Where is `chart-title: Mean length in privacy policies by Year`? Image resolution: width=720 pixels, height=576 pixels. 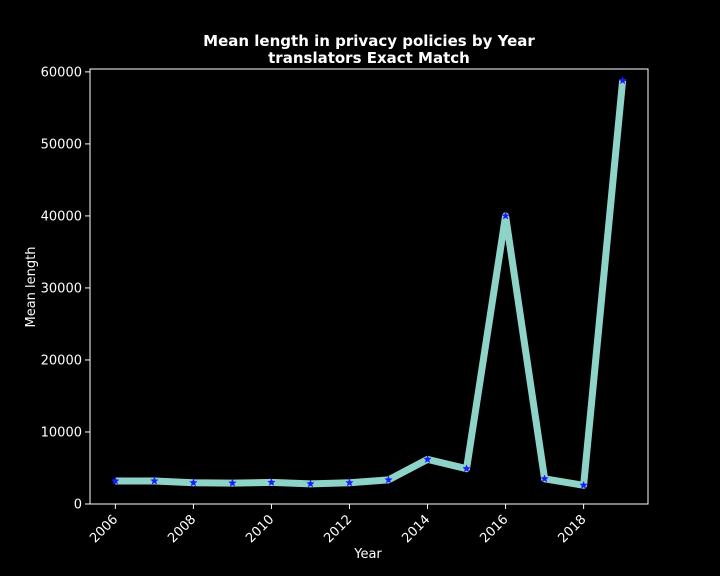
chart-title: Mean length in privacy policies by Year is located at coordinates (369, 41).